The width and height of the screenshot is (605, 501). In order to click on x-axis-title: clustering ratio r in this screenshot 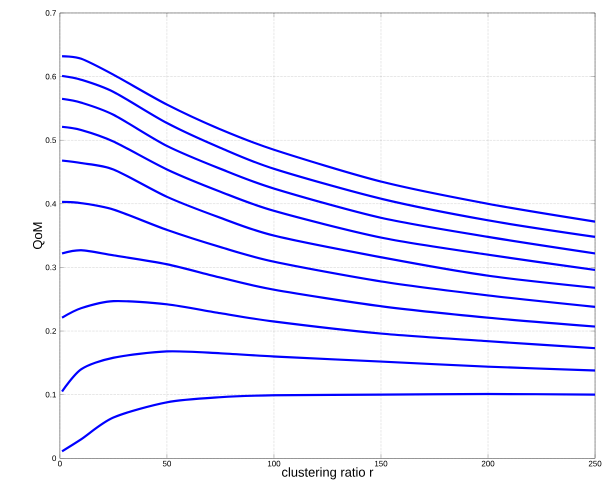, I will do `click(328, 473)`.